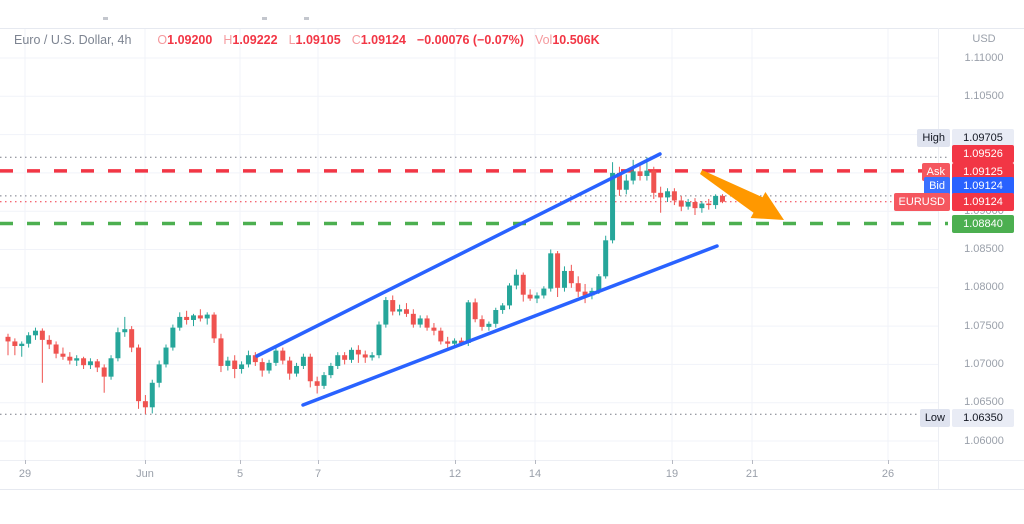  Describe the element at coordinates (510, 325) in the screenshot. I see `trendline-channel-lower` at that location.